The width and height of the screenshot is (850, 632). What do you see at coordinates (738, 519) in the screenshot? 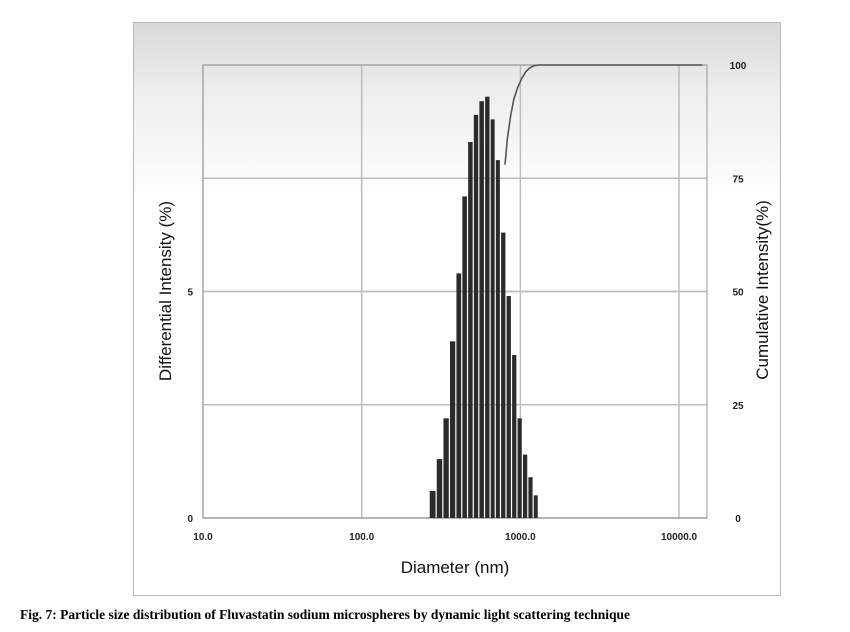
I see `right-y-tick-label: 0` at bounding box center [738, 519].